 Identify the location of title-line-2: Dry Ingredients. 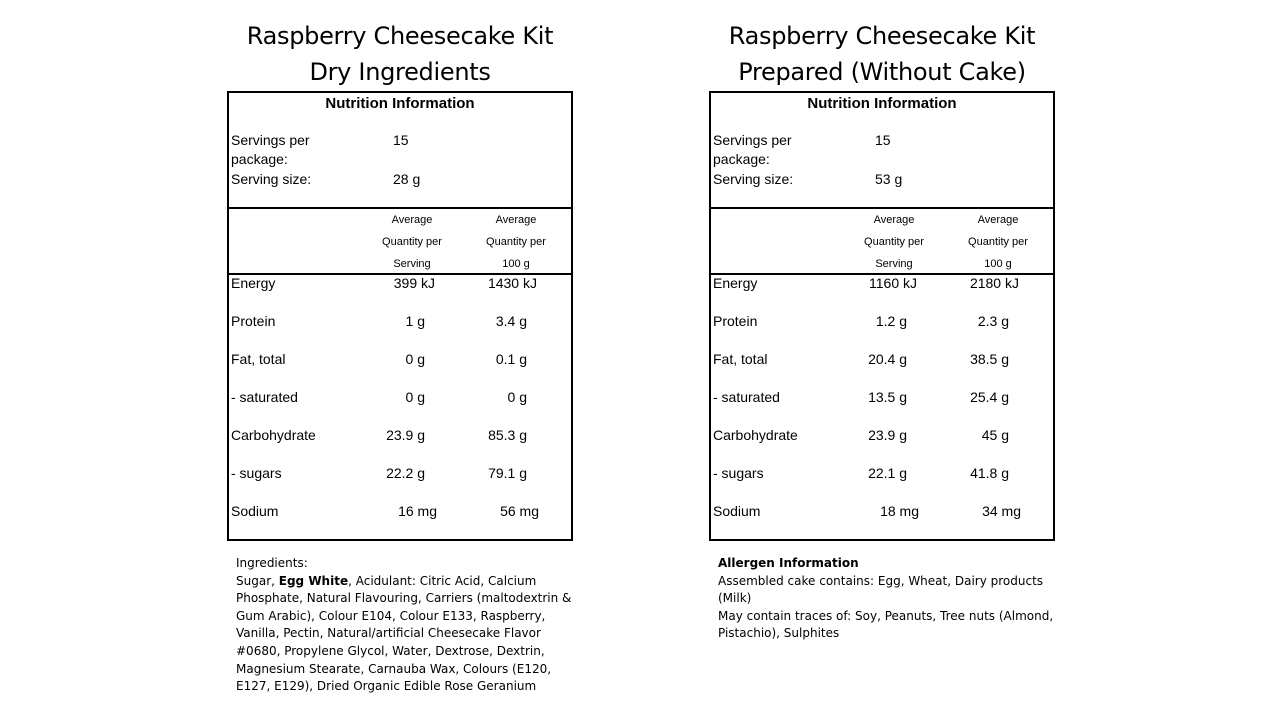
(400, 72).